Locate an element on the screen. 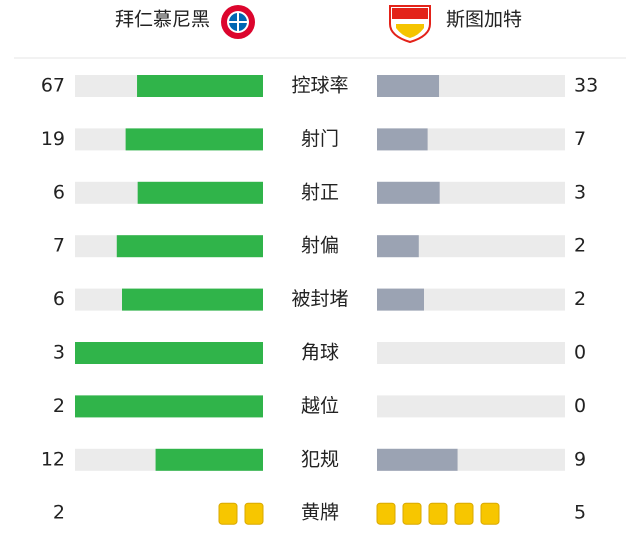 The height and width of the screenshot is (534, 640). stat-label: 角球 is located at coordinates (320, 353).